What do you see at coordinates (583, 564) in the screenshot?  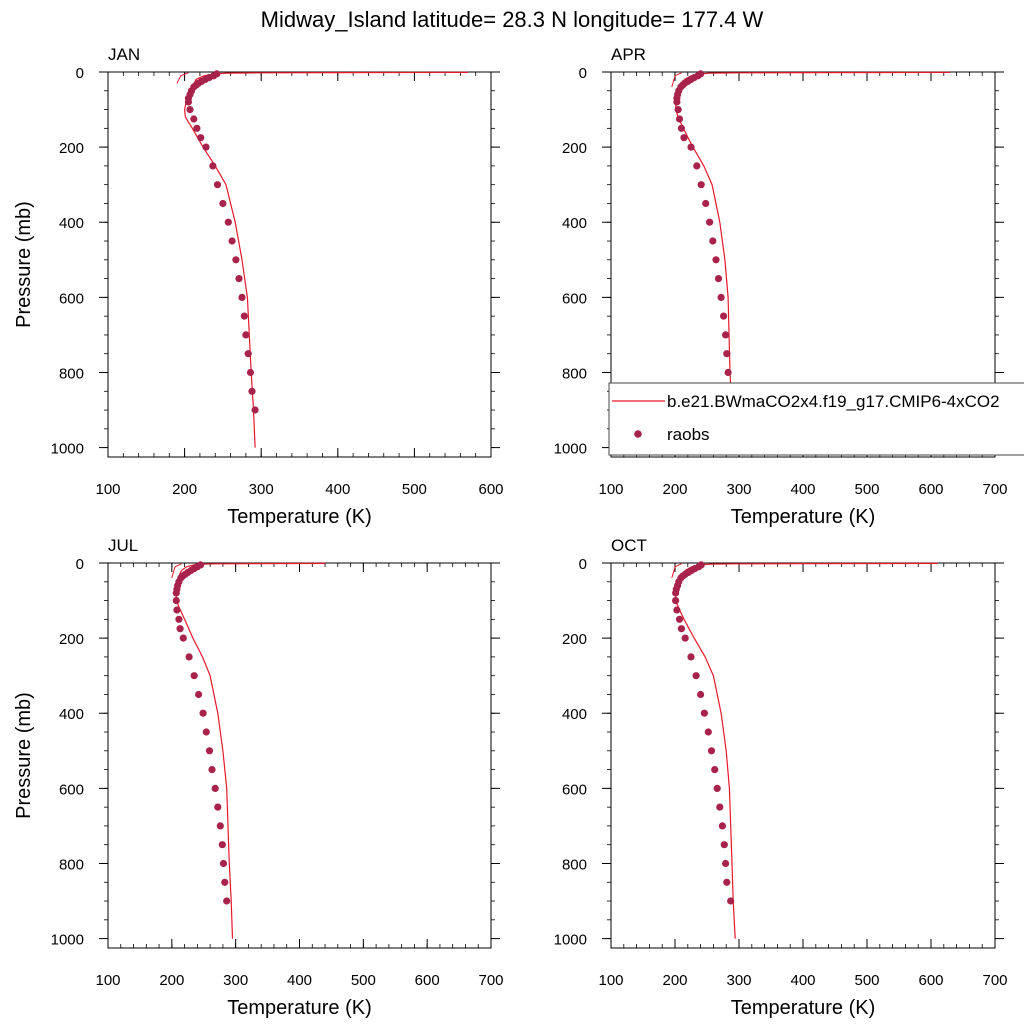 I see `y-tick-label: 0` at bounding box center [583, 564].